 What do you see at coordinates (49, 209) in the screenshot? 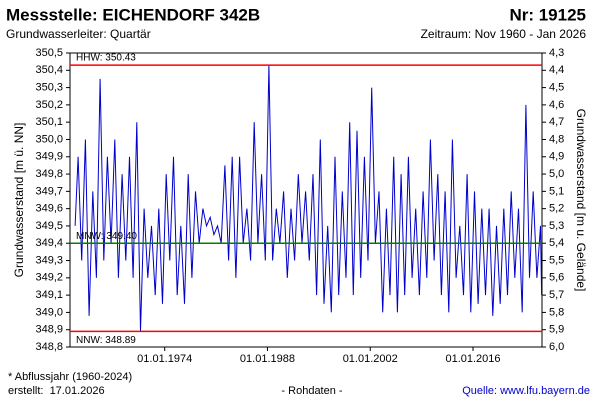
I see `y-tick-label: 349,6` at bounding box center [49, 209].